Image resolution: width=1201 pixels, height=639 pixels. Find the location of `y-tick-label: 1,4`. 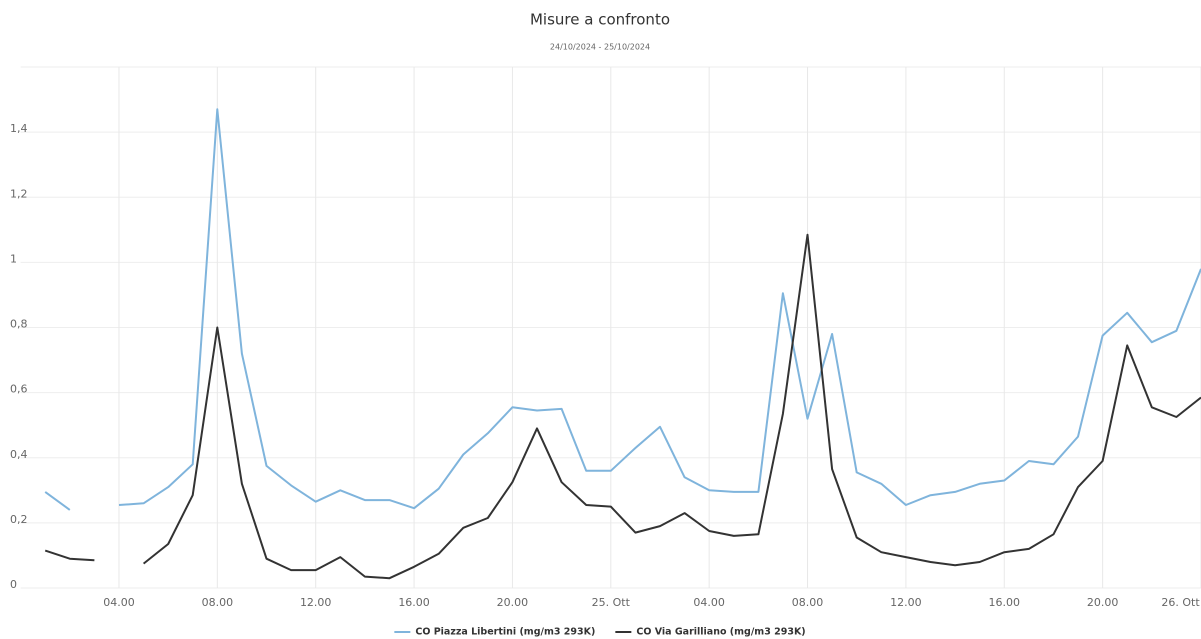

y-tick-label: 1,4 is located at coordinates (19, 128).